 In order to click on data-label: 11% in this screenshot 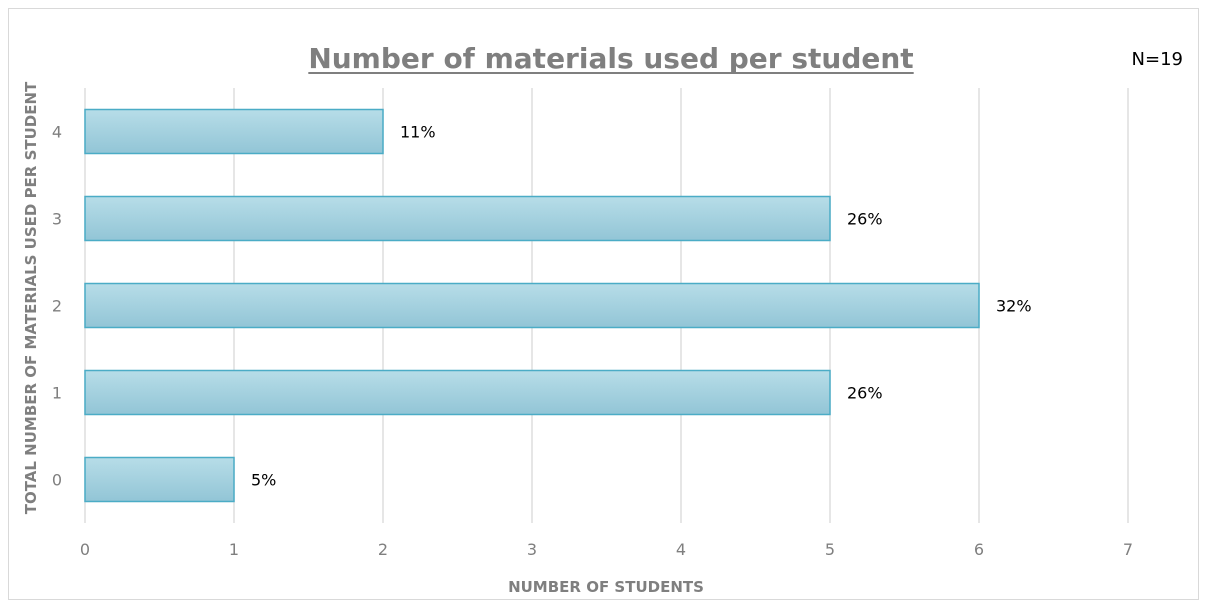, I will do `click(418, 132)`.